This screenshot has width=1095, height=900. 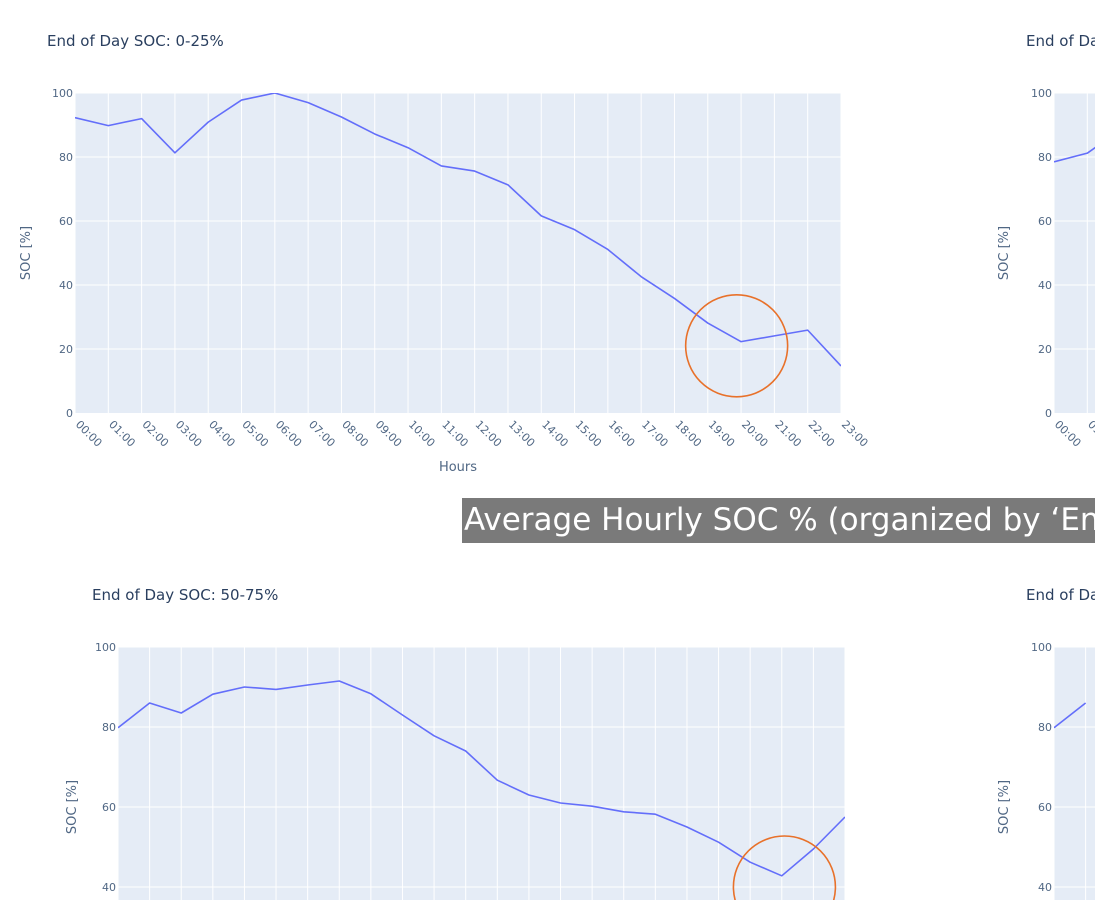 What do you see at coordinates (185, 595) in the screenshot?
I see `chart-title: End of Day SOC: 50-75%` at bounding box center [185, 595].